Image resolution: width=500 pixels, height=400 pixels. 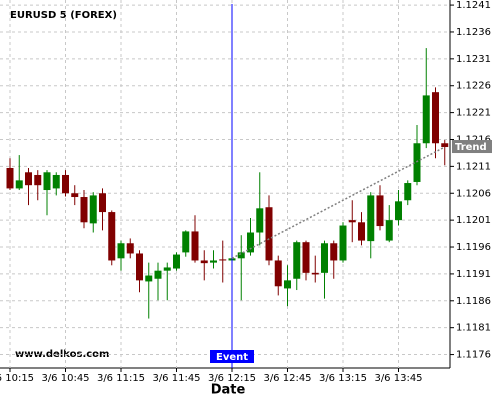 I want to click on y-tick-label: 1.1206, so click(x=473, y=193).